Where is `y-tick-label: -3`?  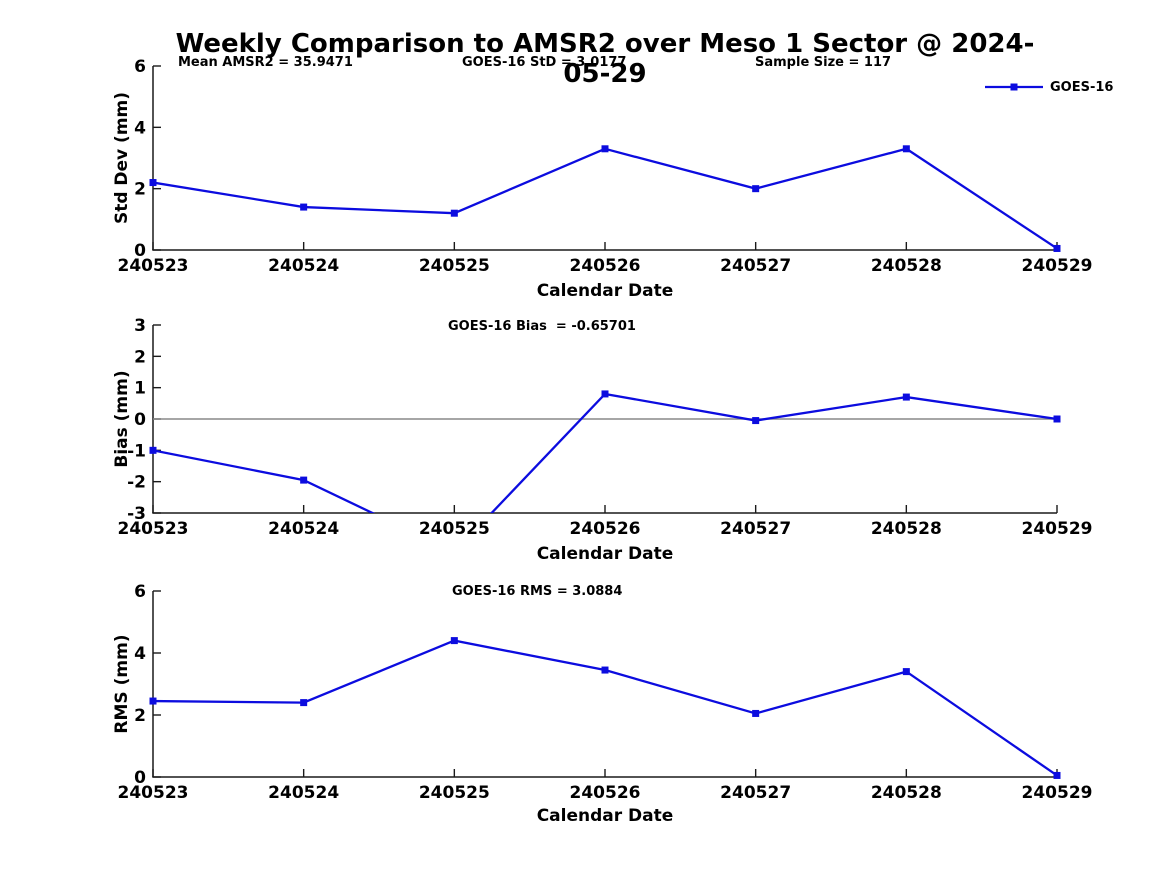 y-tick-label: -3 is located at coordinates (136, 514).